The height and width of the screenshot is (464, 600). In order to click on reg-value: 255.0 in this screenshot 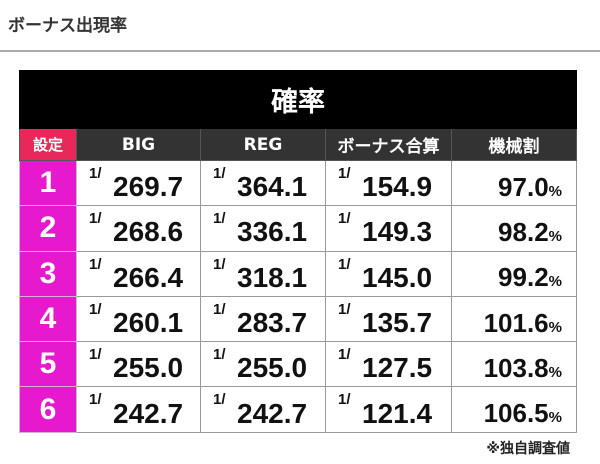, I will do `click(272, 368)`.